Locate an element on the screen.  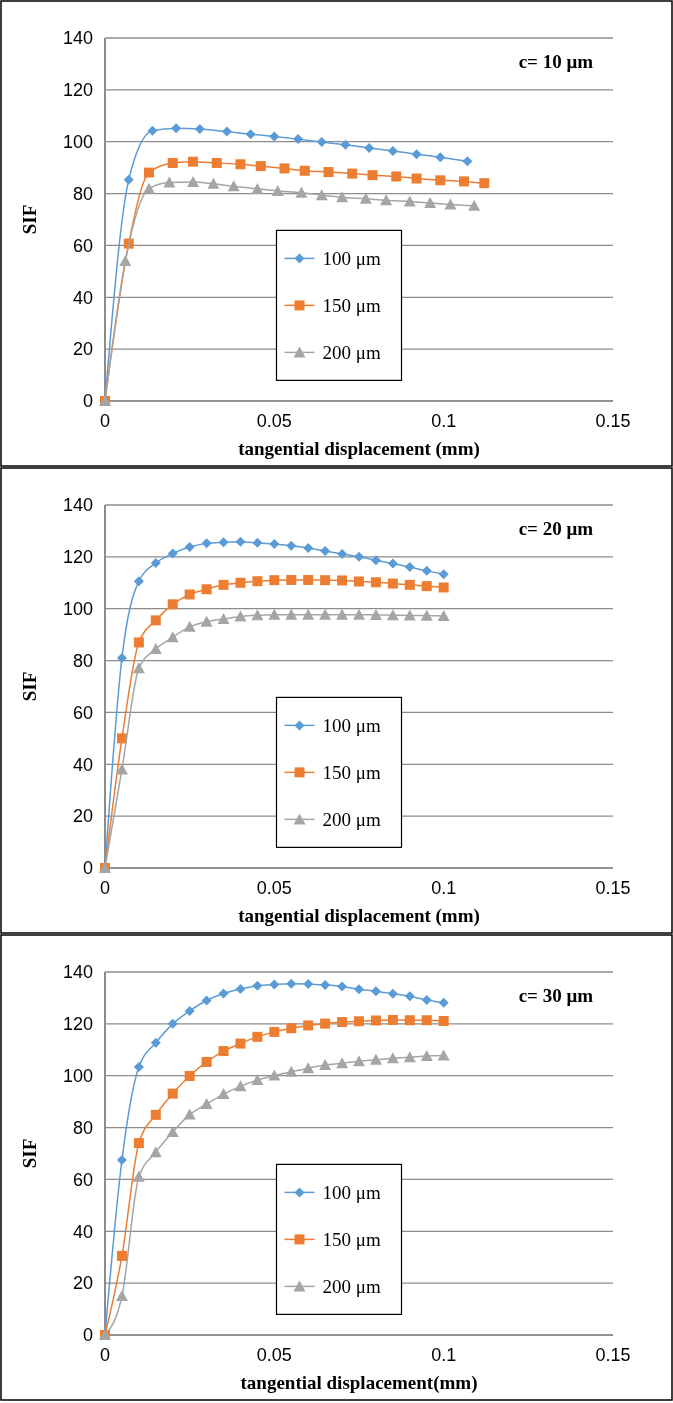
annotation: c= 10 μm is located at coordinates (556, 61).